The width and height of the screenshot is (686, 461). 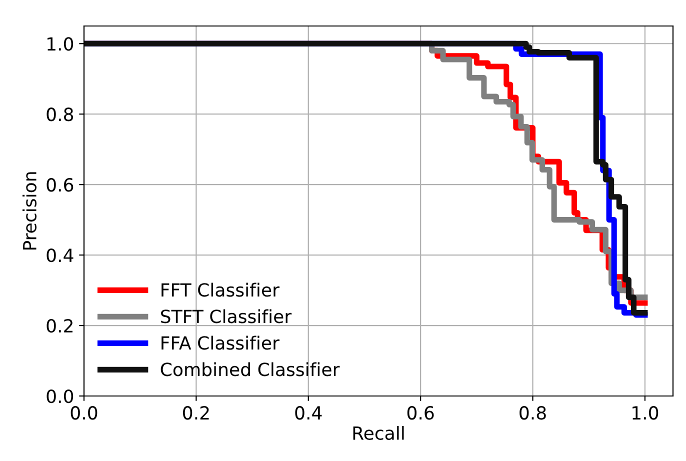 What do you see at coordinates (60, 396) in the screenshot?
I see `y-tick-label: 0.0` at bounding box center [60, 396].